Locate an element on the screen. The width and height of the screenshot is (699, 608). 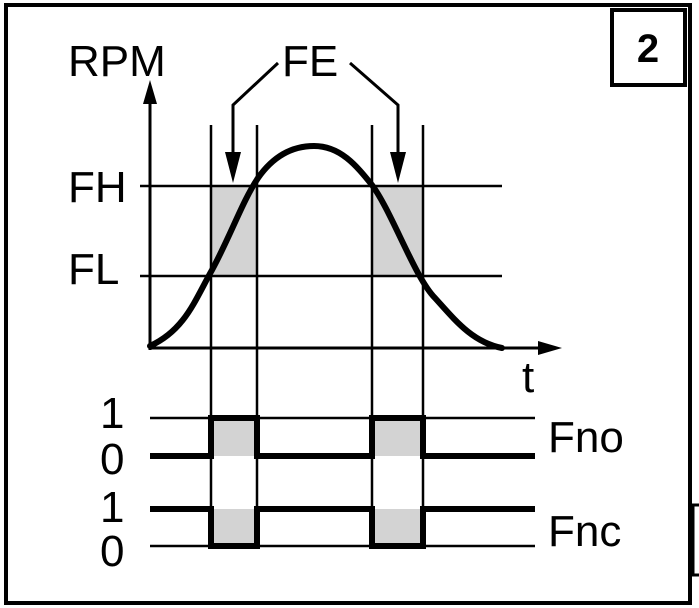
figure-number: 2 is located at coordinates (648, 49).